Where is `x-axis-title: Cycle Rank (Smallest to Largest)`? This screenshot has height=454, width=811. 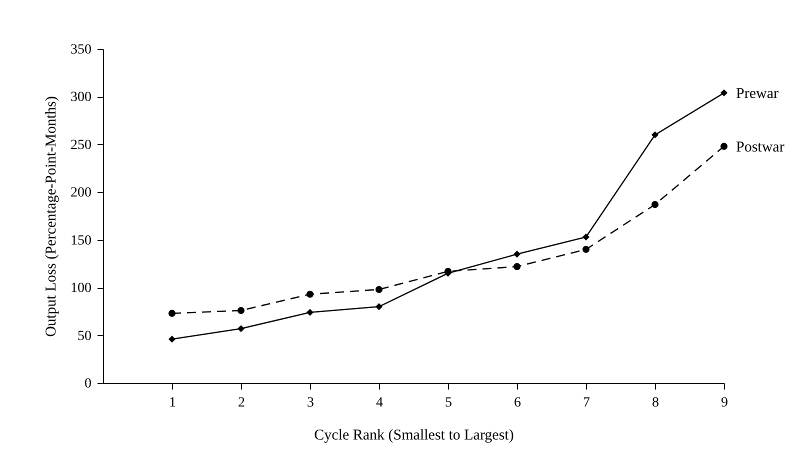 x-axis-title: Cycle Rank (Smallest to Largest) is located at coordinates (414, 436).